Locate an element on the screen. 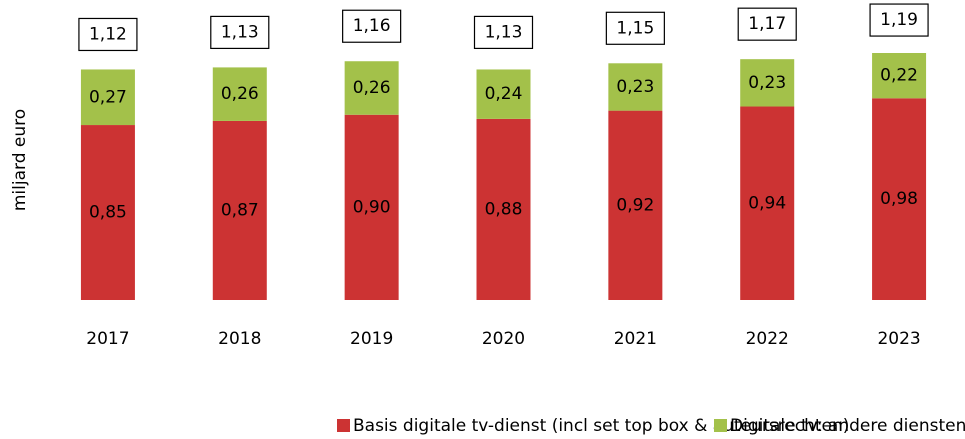 Image resolution: width=965 pixels, height=439 pixels. x-tick-label: 2017 is located at coordinates (107, 339).